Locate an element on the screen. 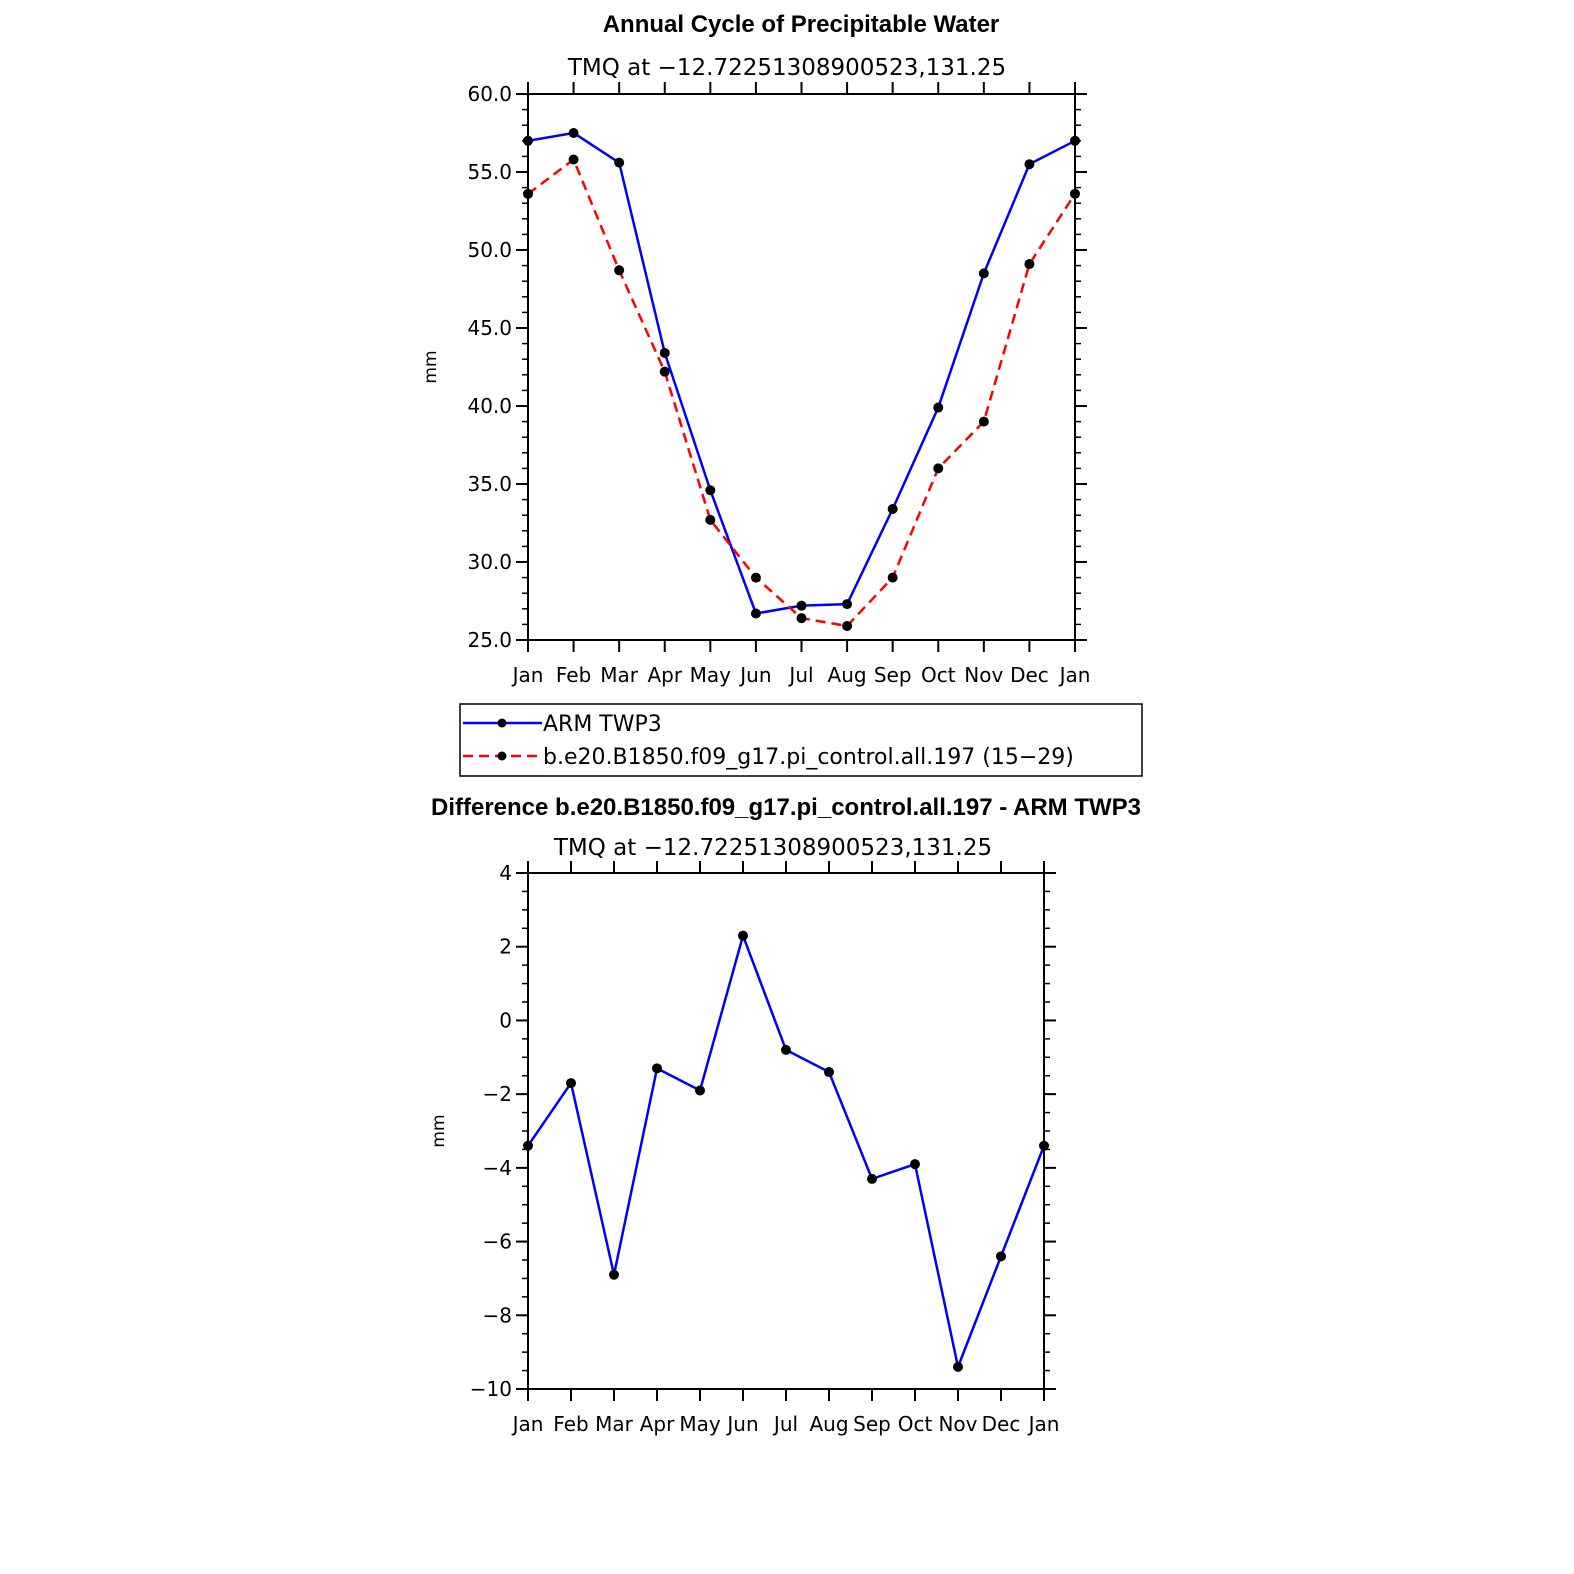 The height and width of the screenshot is (1574, 1574). legend-marker-arm-twp3 is located at coordinates (502, 723).